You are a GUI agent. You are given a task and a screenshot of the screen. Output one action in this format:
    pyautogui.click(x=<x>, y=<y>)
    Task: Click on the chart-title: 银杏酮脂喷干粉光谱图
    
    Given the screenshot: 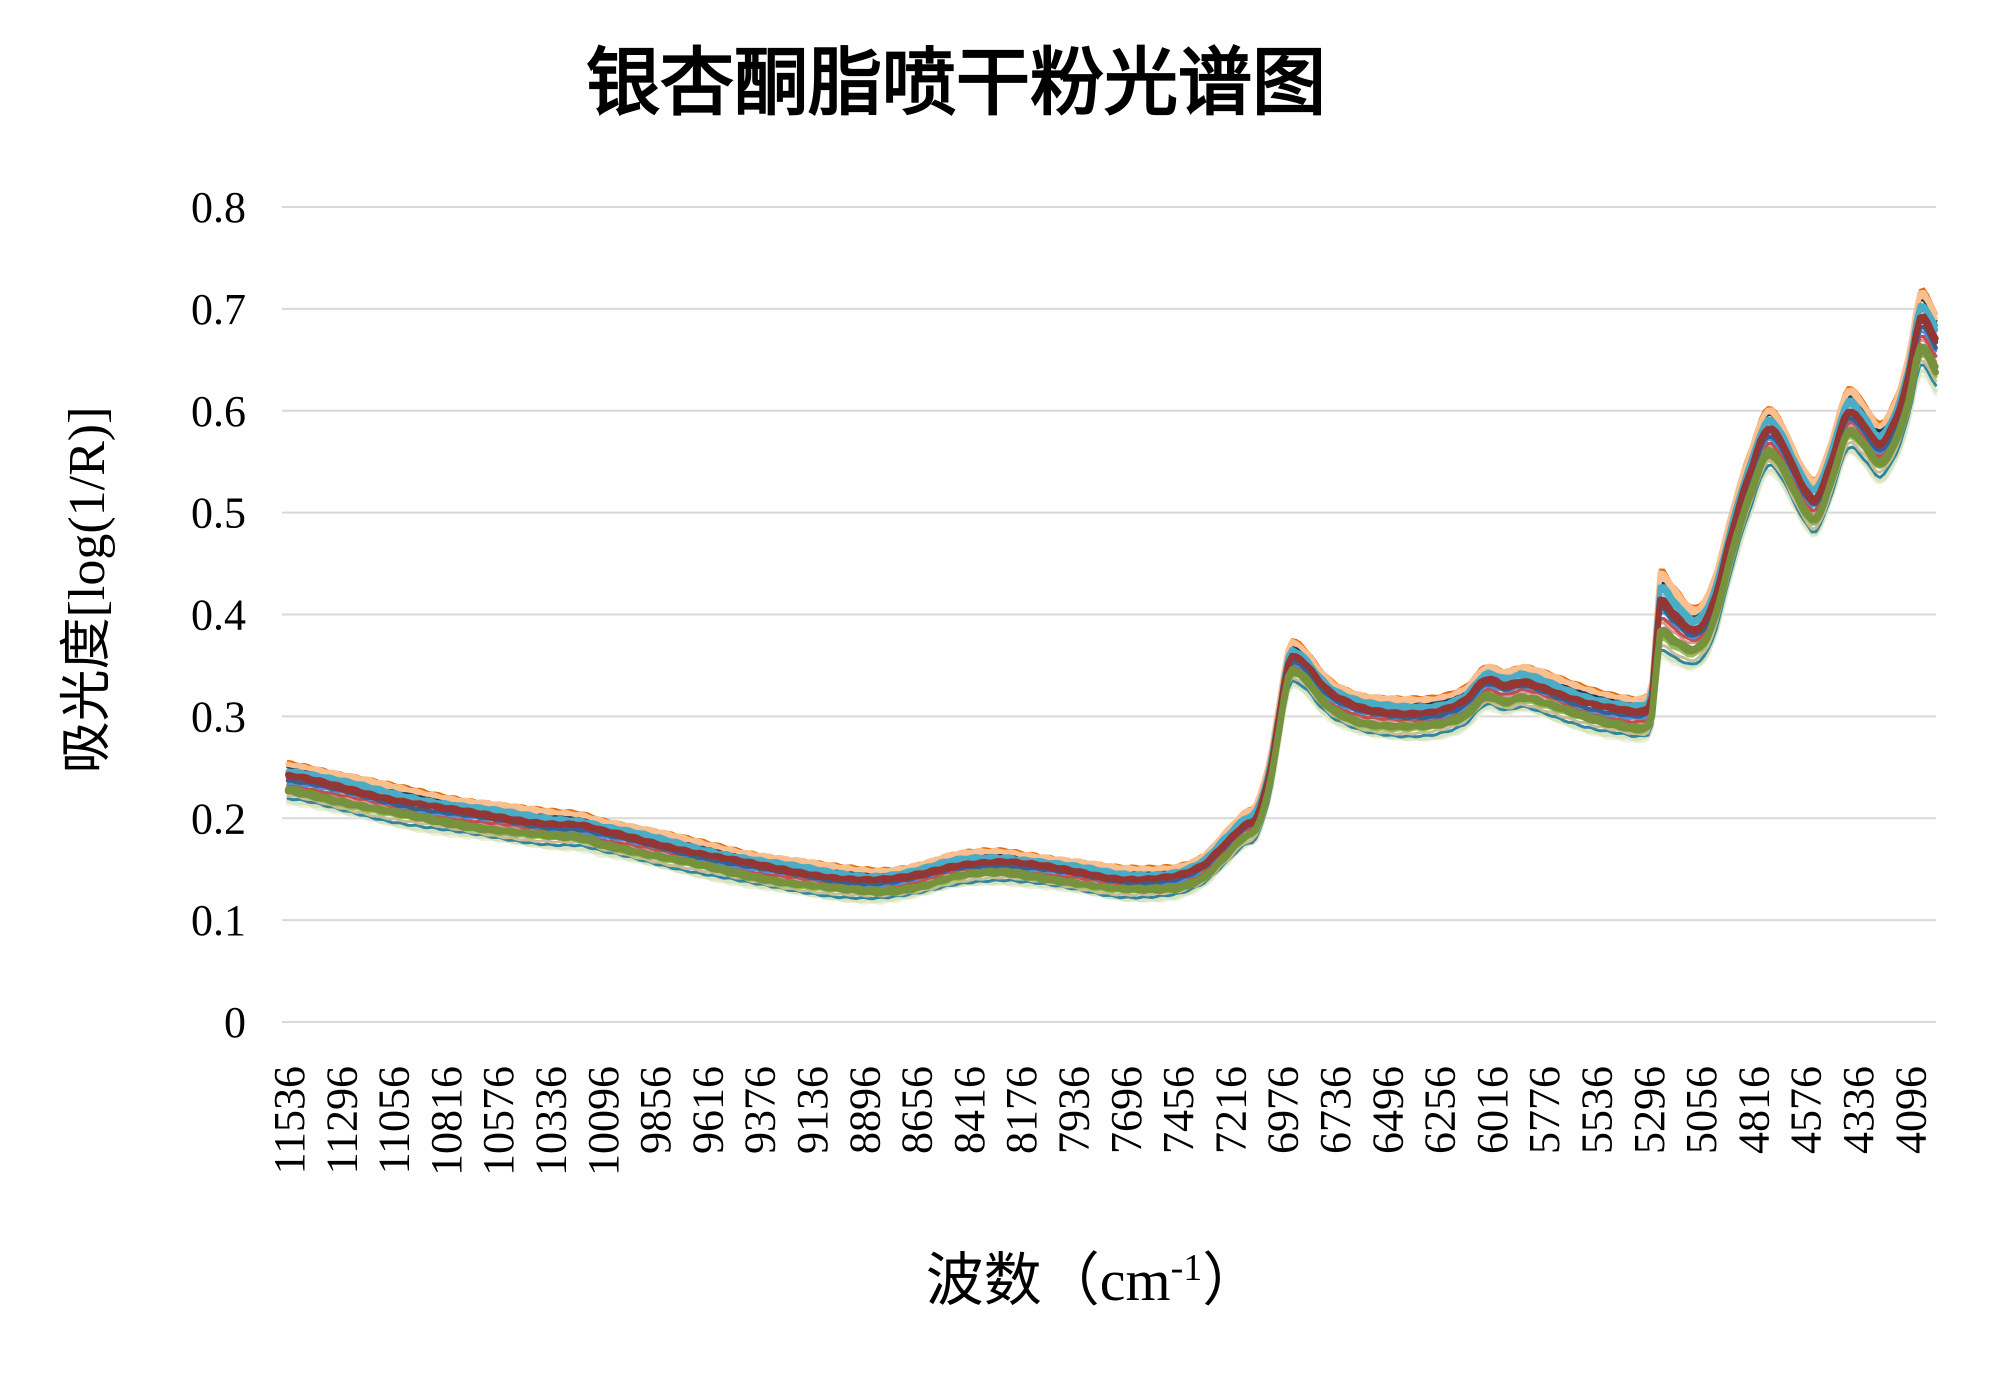 What is the action you would take?
    pyautogui.click(x=956, y=84)
    